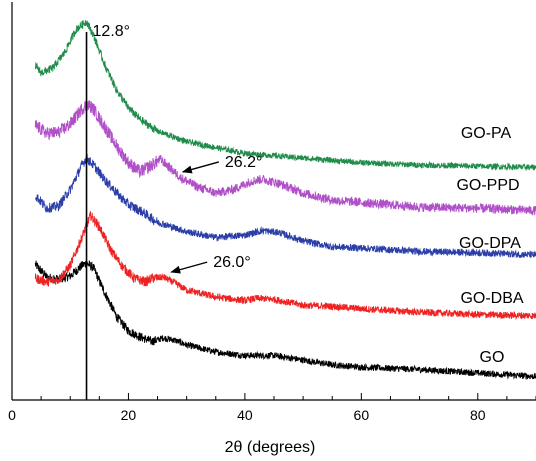  What do you see at coordinates (272, 408) in the screenshot?
I see `x-ticks: 0 20 40 60 80` at bounding box center [272, 408].